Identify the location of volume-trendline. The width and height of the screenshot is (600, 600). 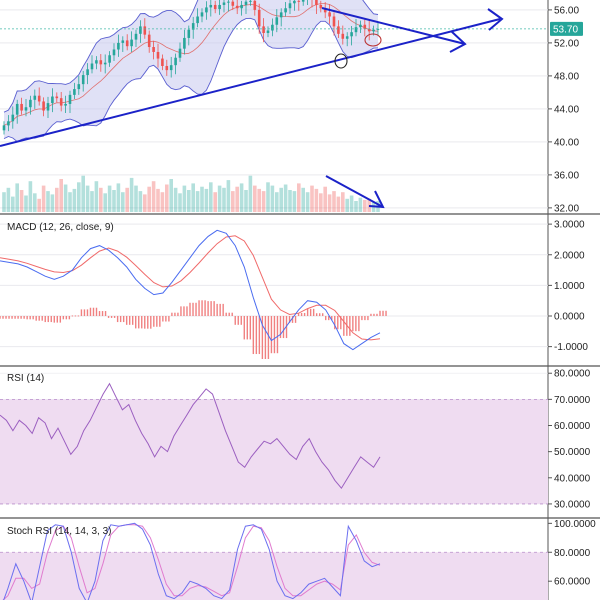
(354, 191).